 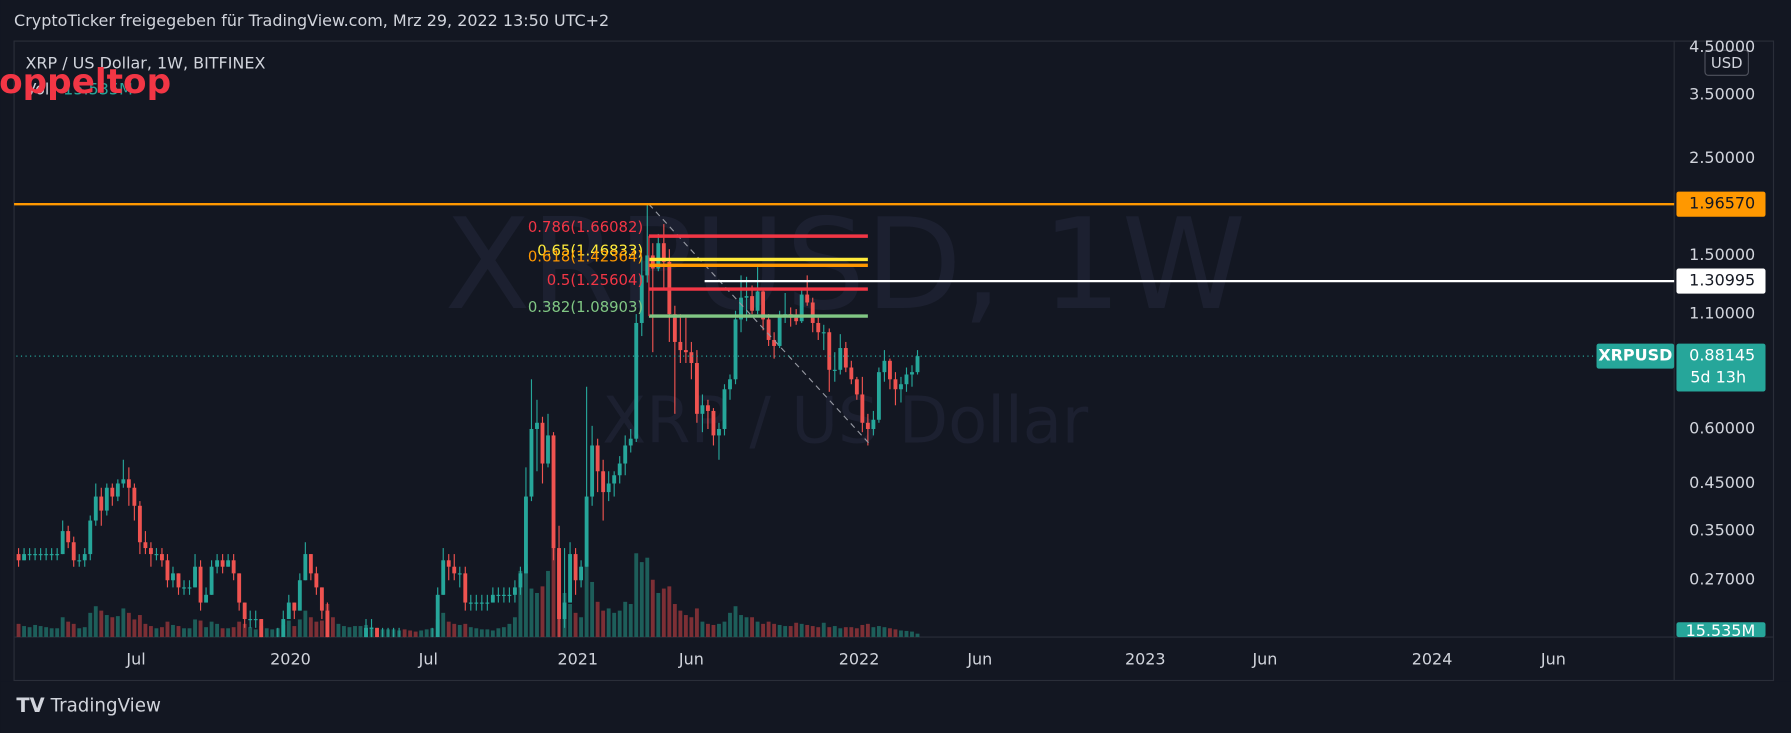 What do you see at coordinates (1722, 530) in the screenshot?
I see `y-tick-label: 0.35000` at bounding box center [1722, 530].